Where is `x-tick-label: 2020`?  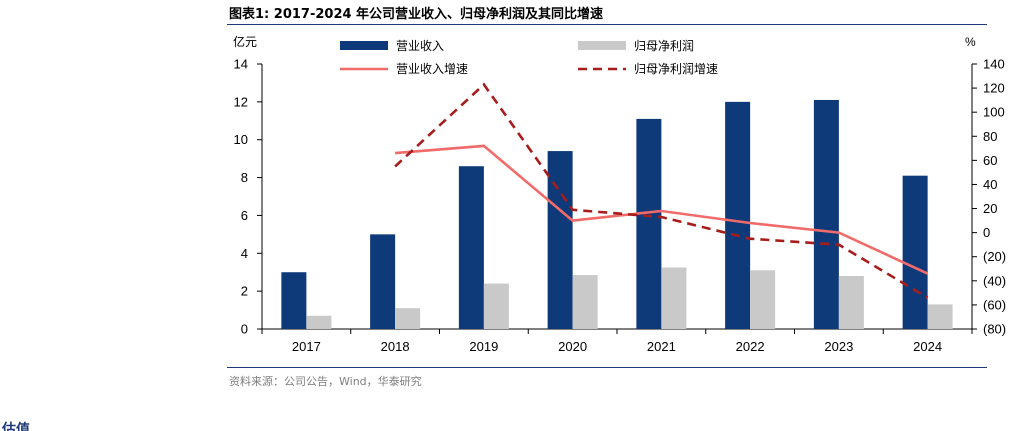 x-tick-label: 2020 is located at coordinates (572, 346).